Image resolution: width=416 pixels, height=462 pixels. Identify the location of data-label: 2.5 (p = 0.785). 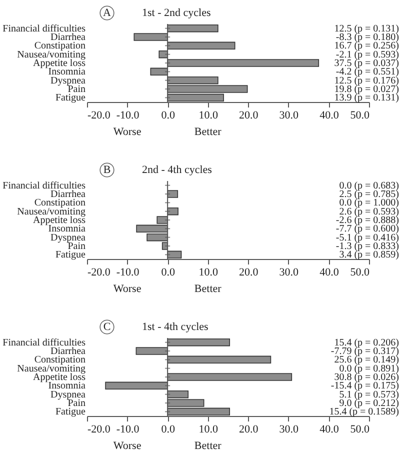
(369, 194).